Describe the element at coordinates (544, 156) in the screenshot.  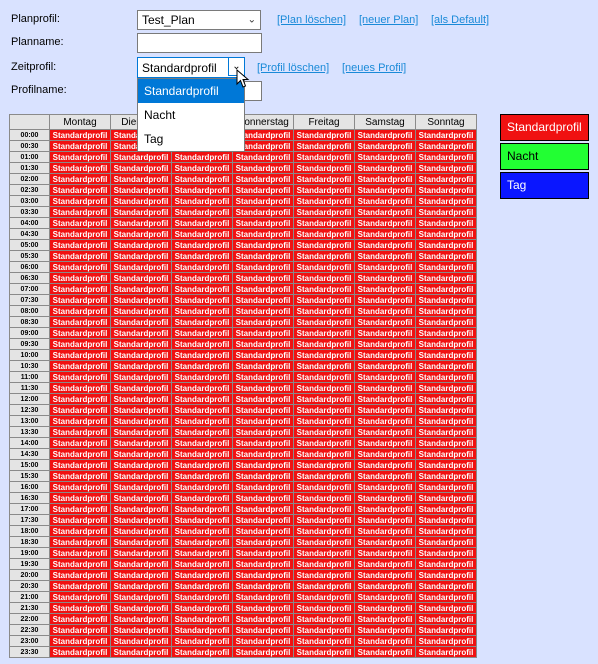
I see `legend-item: Nacht` at that location.